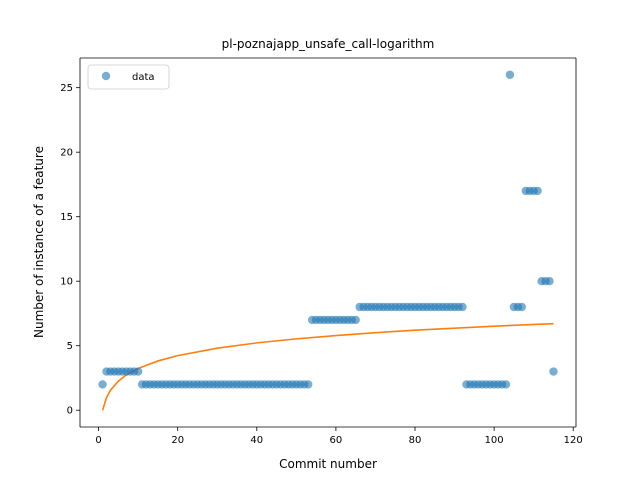  I want to click on x-tick-label: 120, so click(573, 440).